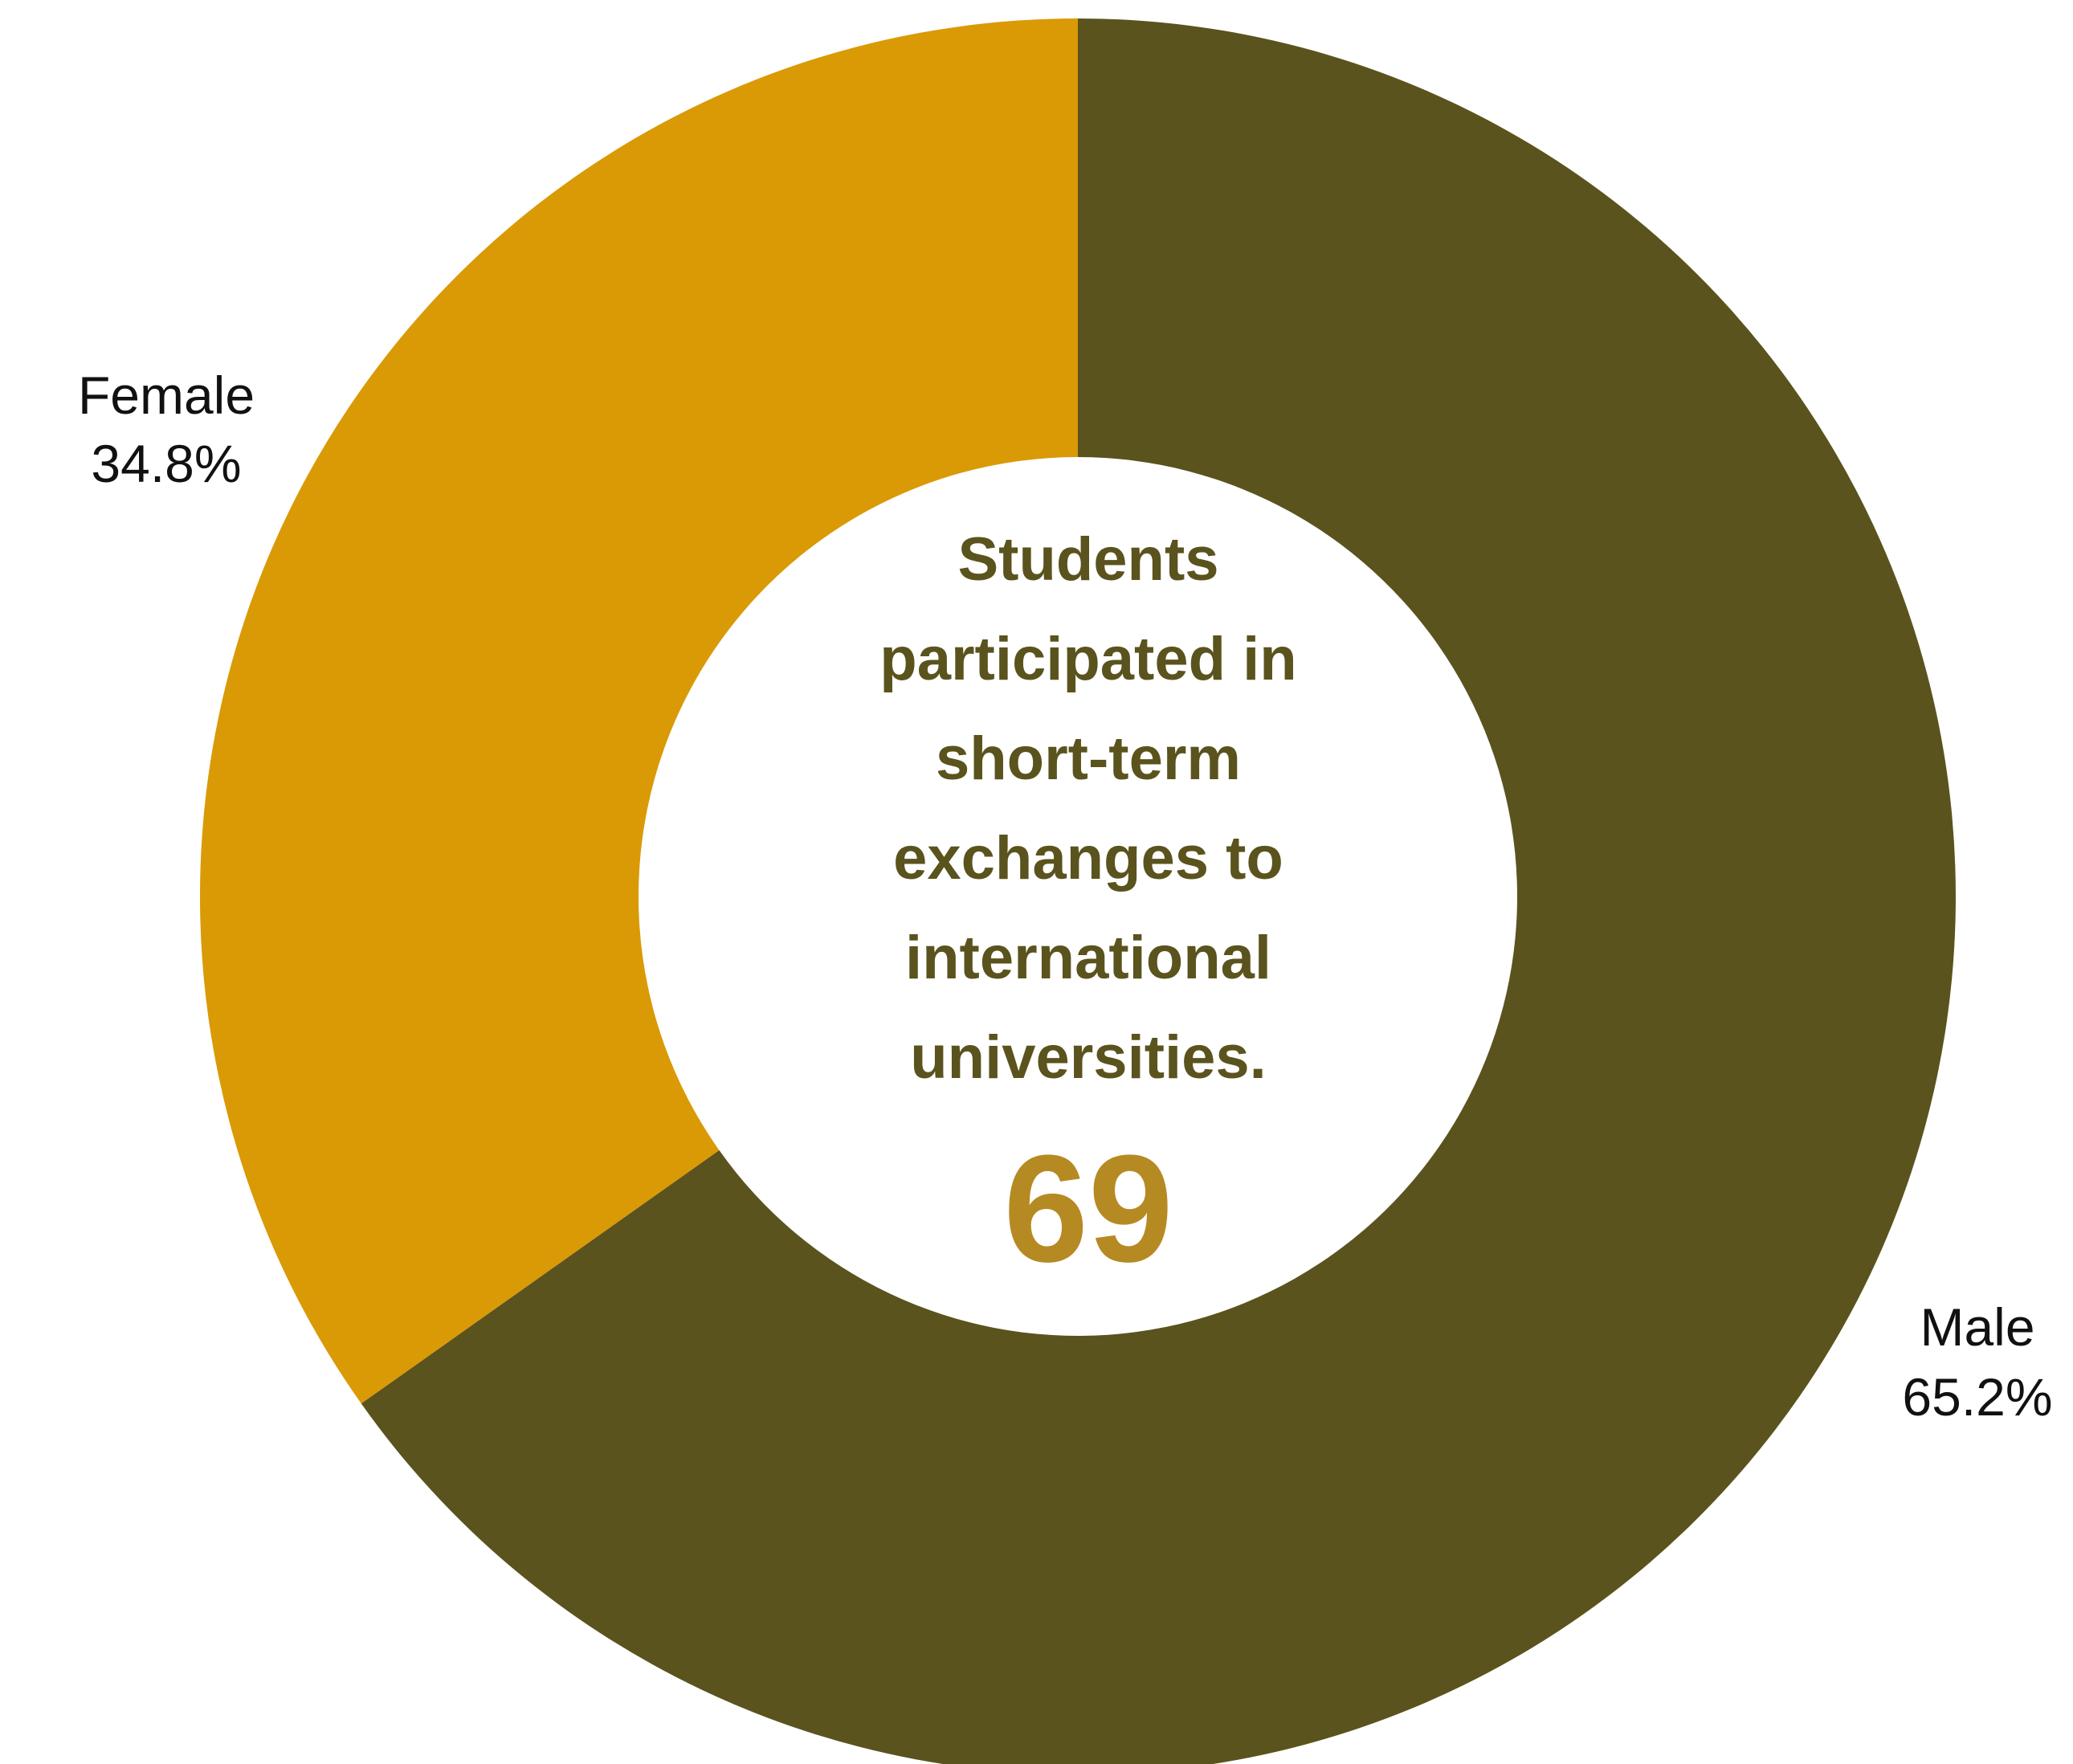 This screenshot has height=1764, width=2073. What do you see at coordinates (1087, 559) in the screenshot?
I see `center-line-1: Students` at bounding box center [1087, 559].